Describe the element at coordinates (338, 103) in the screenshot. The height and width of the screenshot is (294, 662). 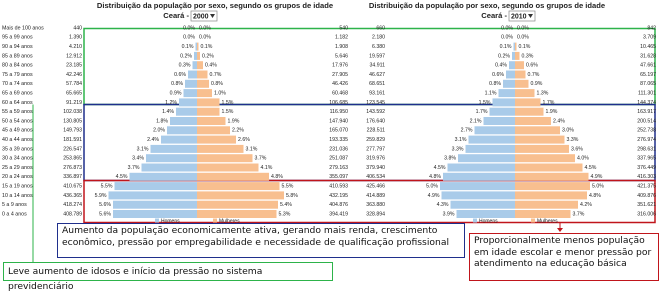
I see `count-label: 106.685` at that location.